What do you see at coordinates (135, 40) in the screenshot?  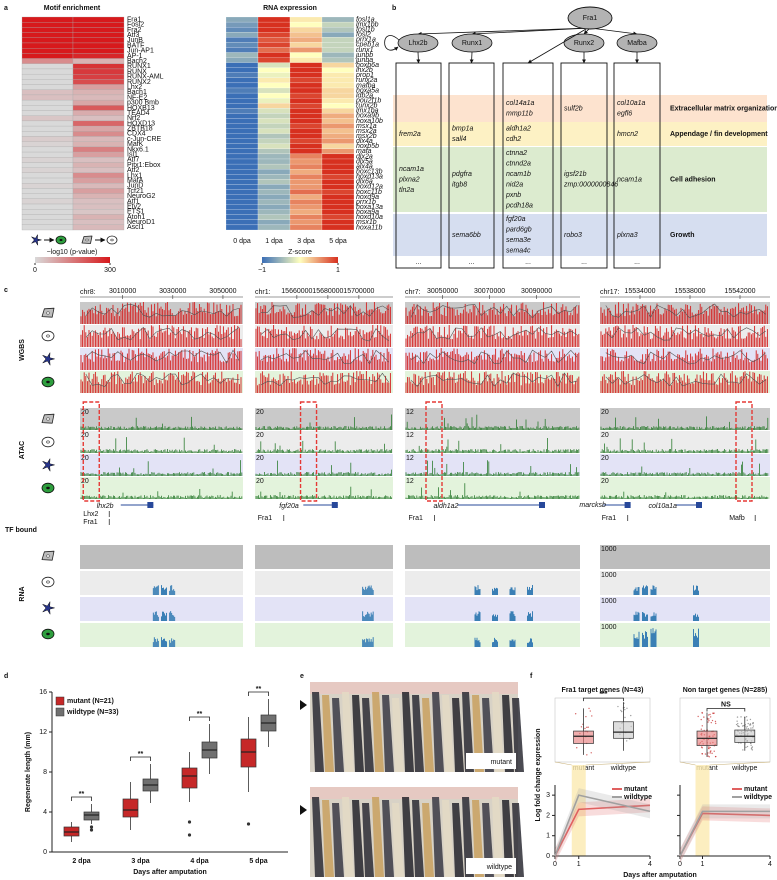 I see `motif-label: JunB` at bounding box center [135, 40].